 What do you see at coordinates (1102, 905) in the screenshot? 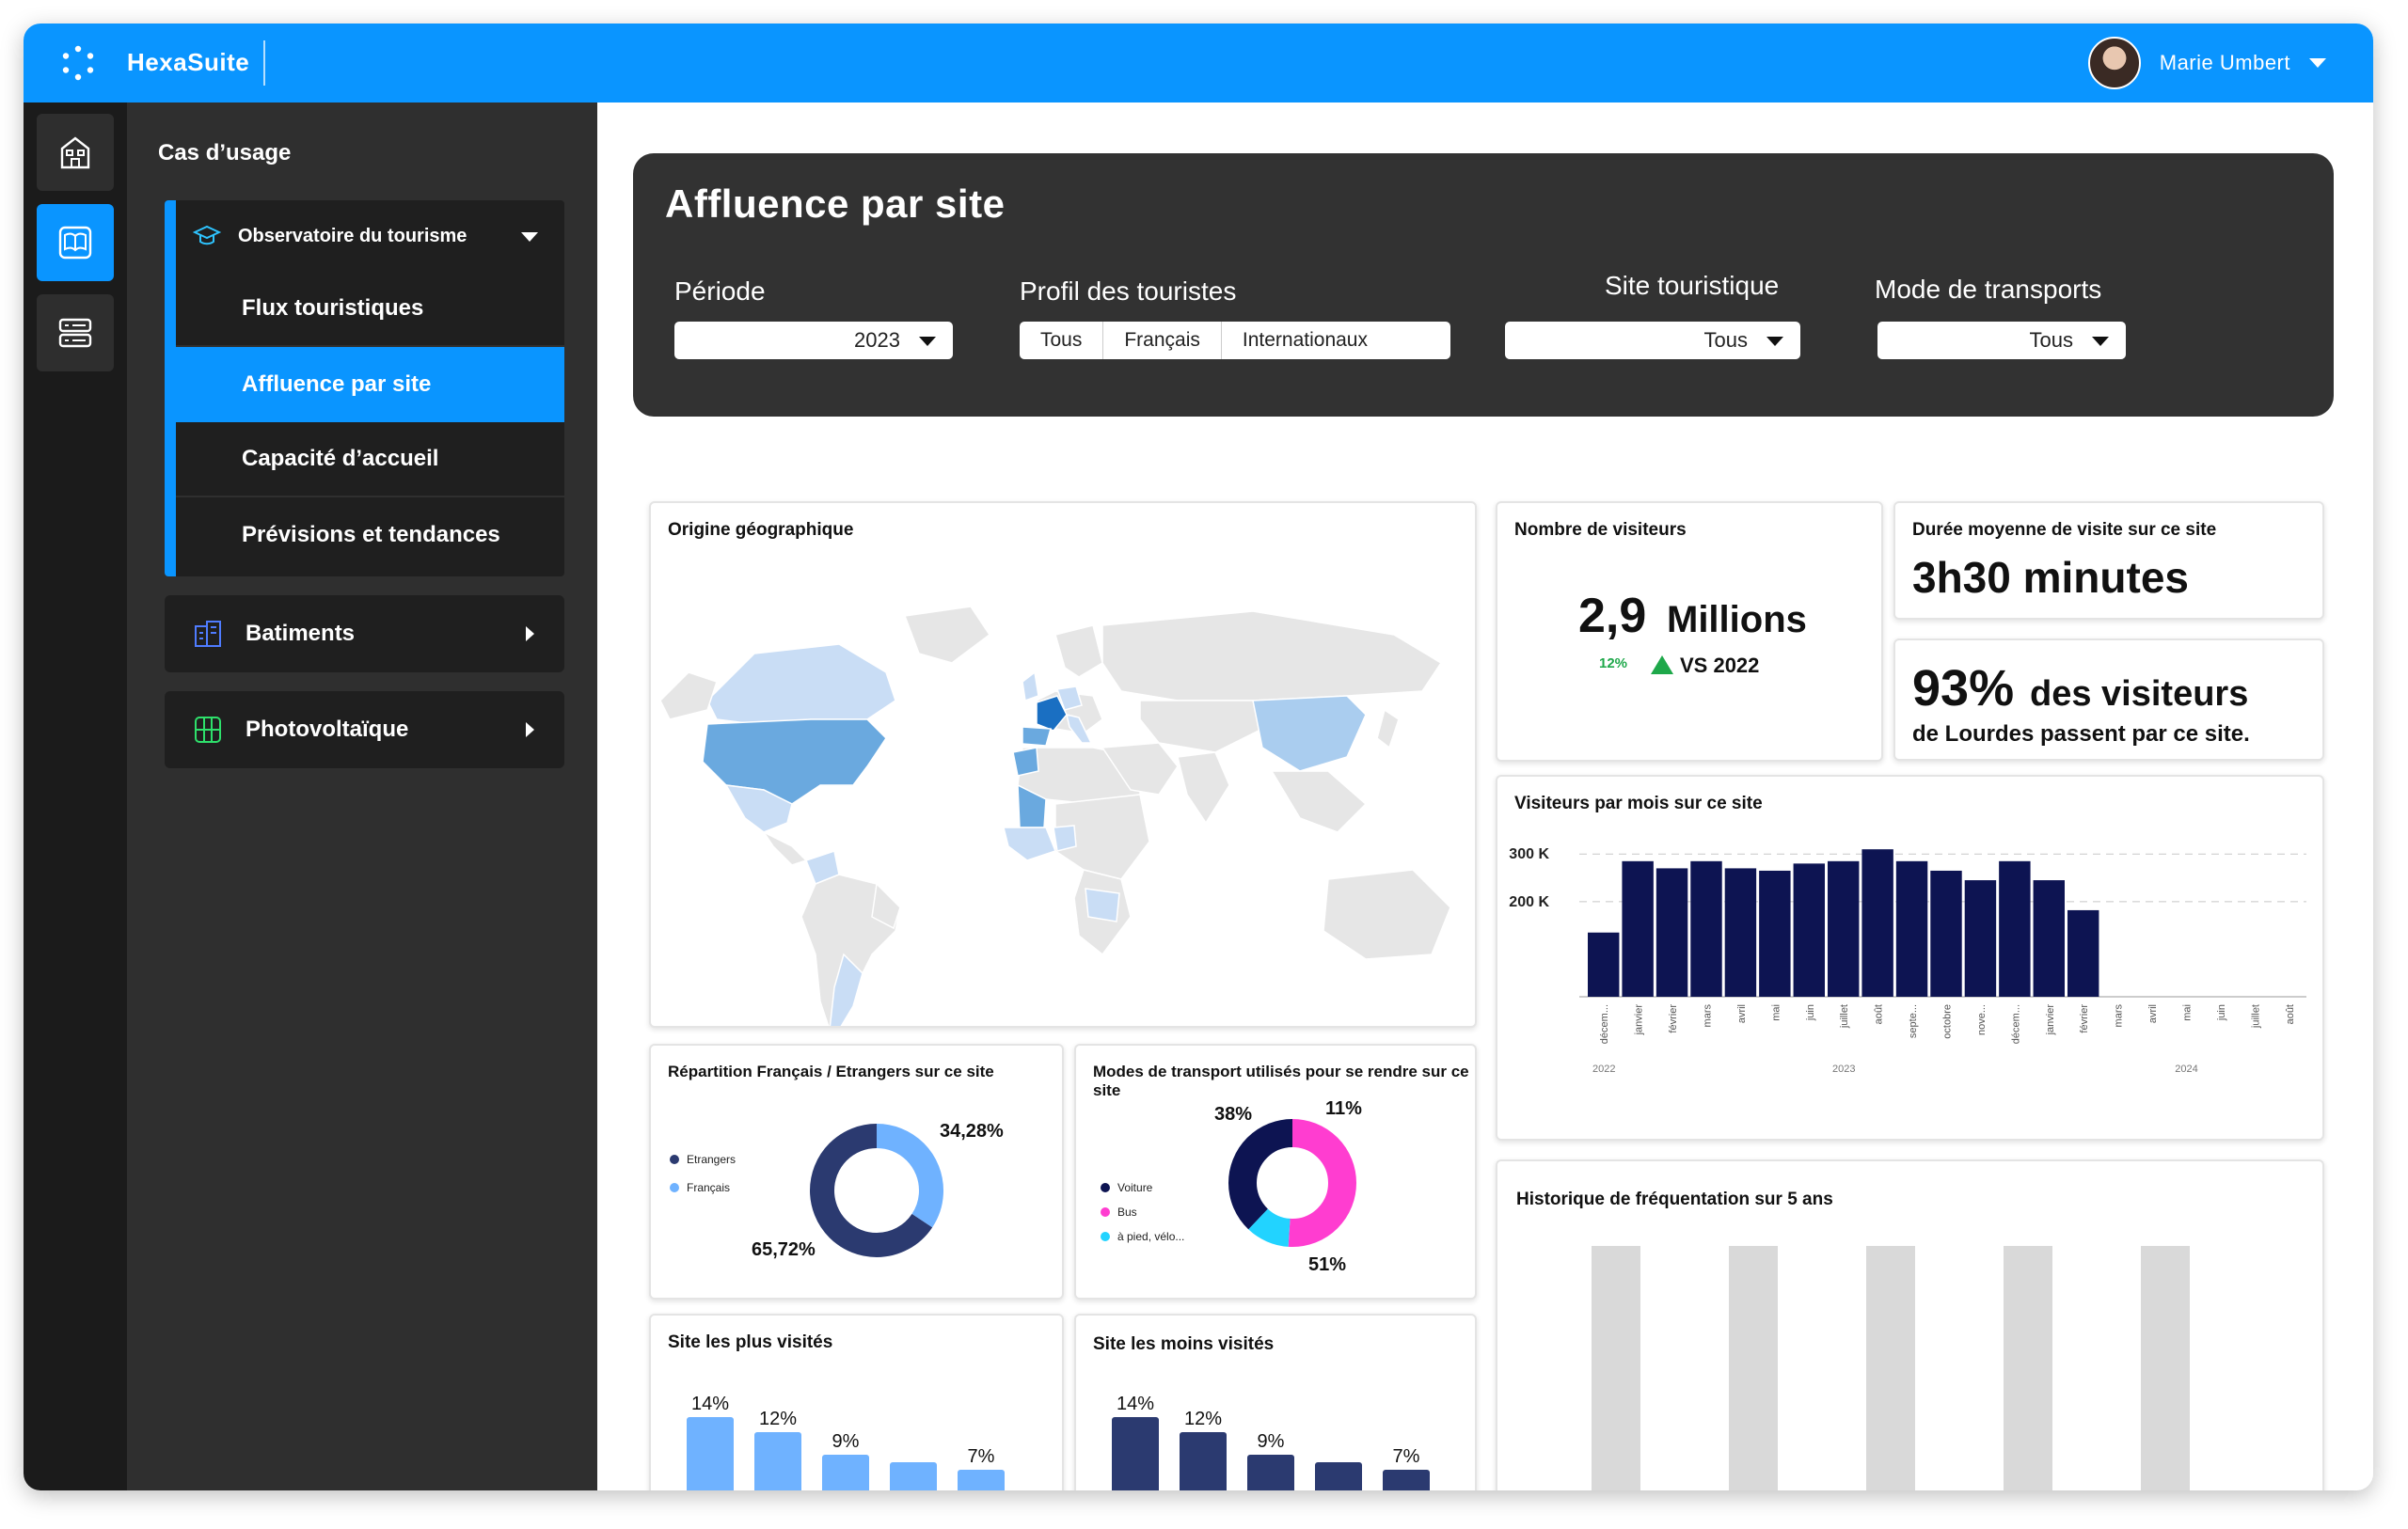
I see `map-region-madagascar-region` at bounding box center [1102, 905].